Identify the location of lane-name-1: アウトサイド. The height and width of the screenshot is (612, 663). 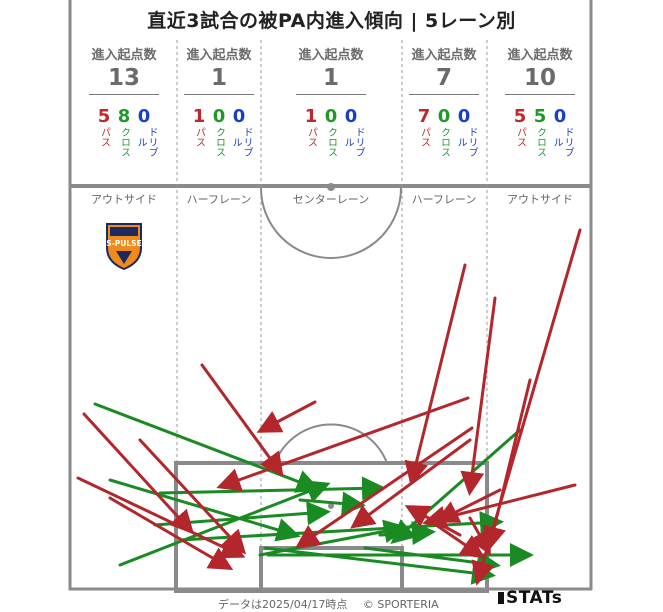
(124, 199).